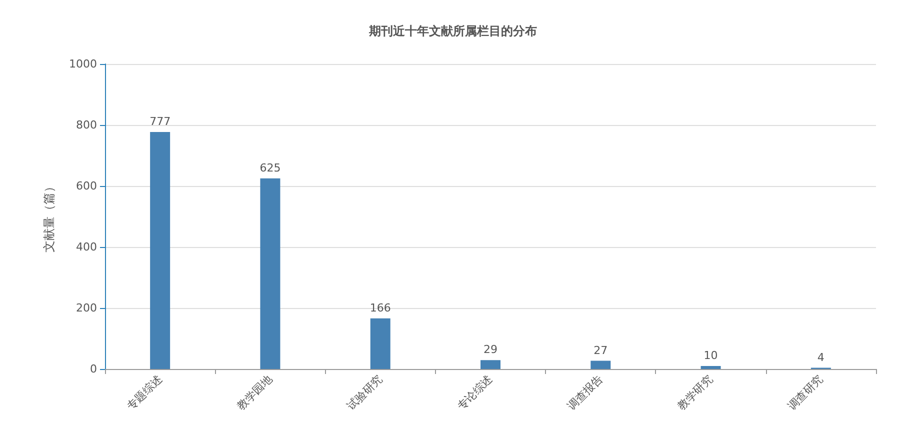 Image resolution: width=907 pixels, height=448 pixels. What do you see at coordinates (711, 355) in the screenshot?
I see `data-label: 10` at bounding box center [711, 355].